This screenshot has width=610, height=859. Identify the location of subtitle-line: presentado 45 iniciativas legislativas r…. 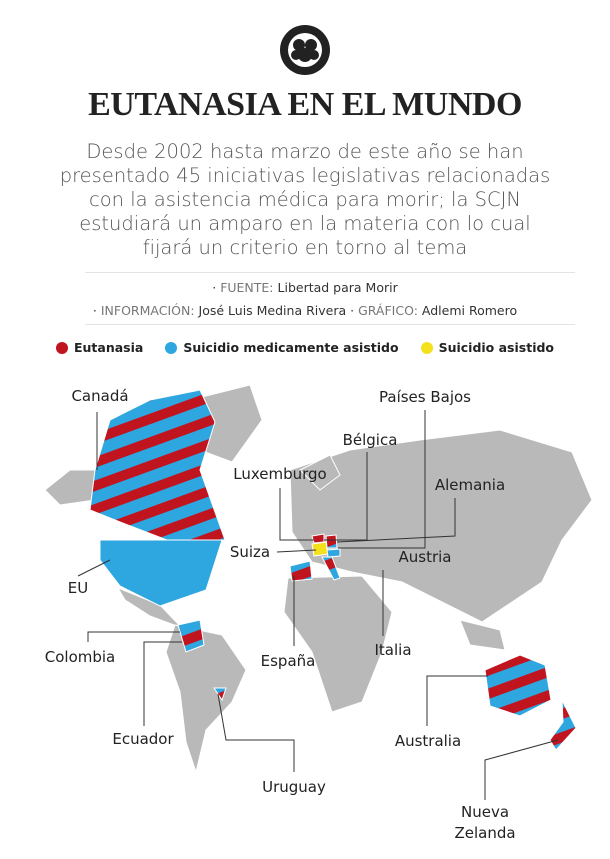
(305, 175).